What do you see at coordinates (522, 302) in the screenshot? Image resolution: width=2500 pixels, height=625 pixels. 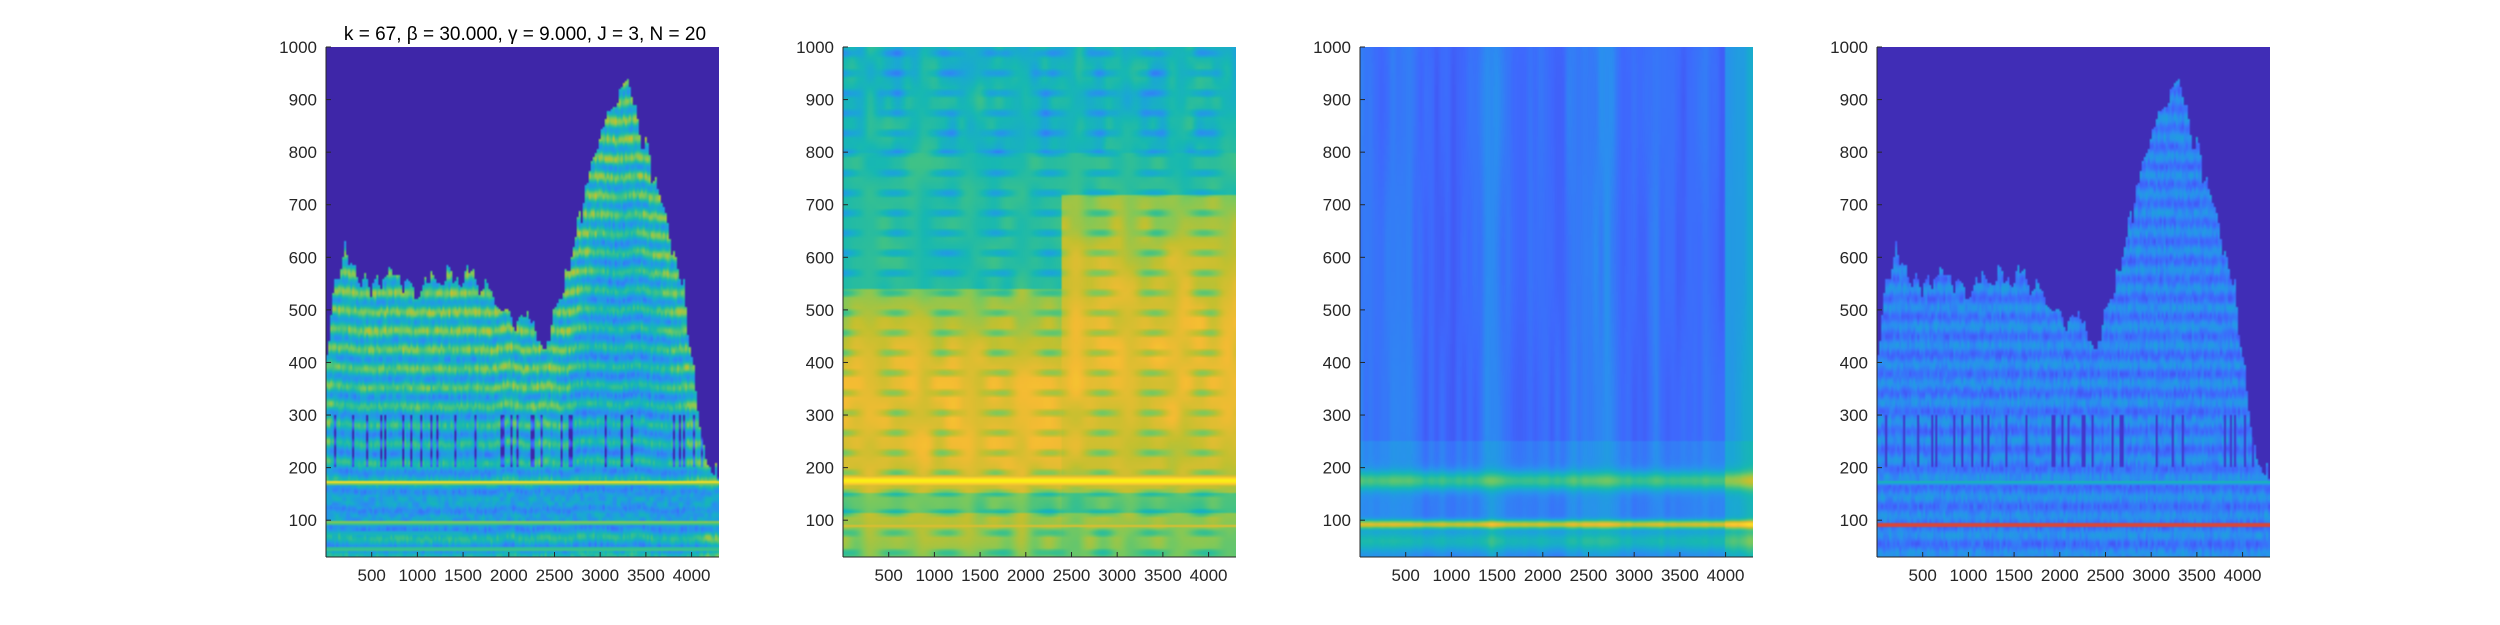 I see `panel-1-heatmap-image` at bounding box center [522, 302].